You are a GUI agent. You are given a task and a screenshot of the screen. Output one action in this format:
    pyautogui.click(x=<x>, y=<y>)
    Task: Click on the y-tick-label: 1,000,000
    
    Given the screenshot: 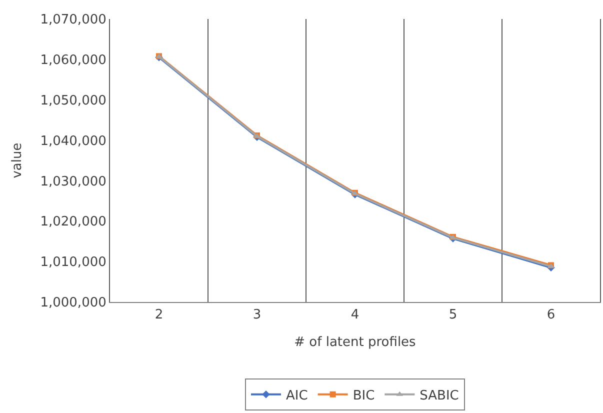 What is the action you would take?
    pyautogui.click(x=73, y=303)
    